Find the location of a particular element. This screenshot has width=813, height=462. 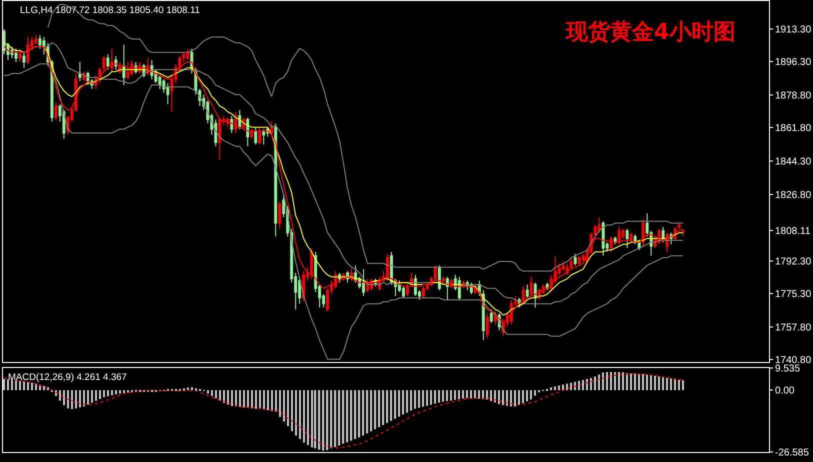

y-tick-label: 1775.30 is located at coordinates (793, 294).